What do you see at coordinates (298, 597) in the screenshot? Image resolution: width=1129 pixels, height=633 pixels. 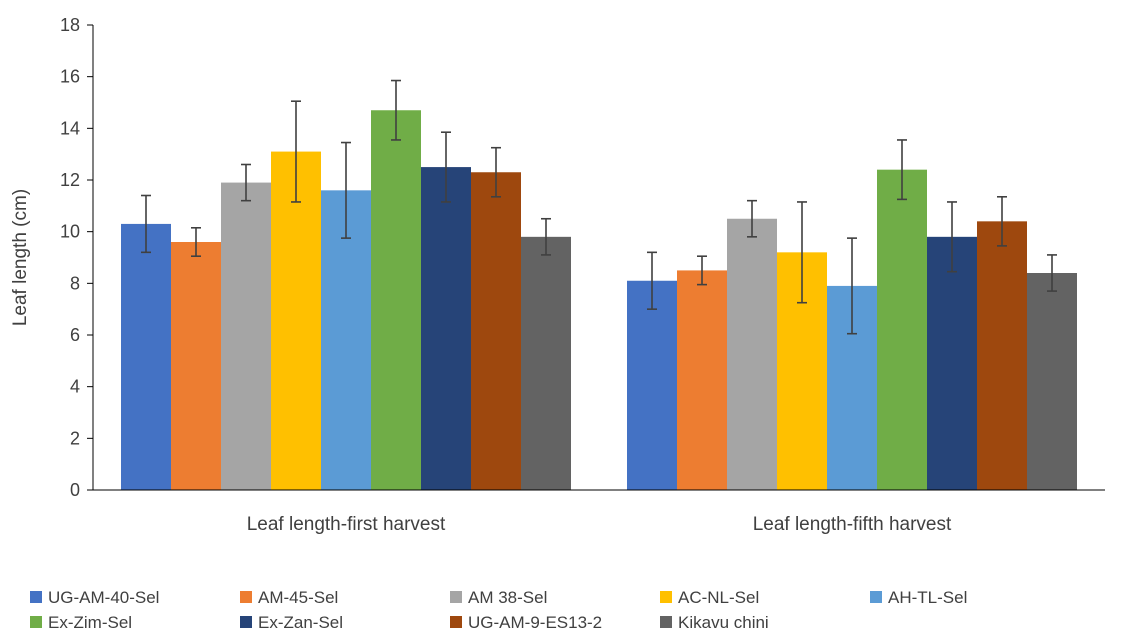 I see `legend-label: AM-45-Sel` at bounding box center [298, 597].